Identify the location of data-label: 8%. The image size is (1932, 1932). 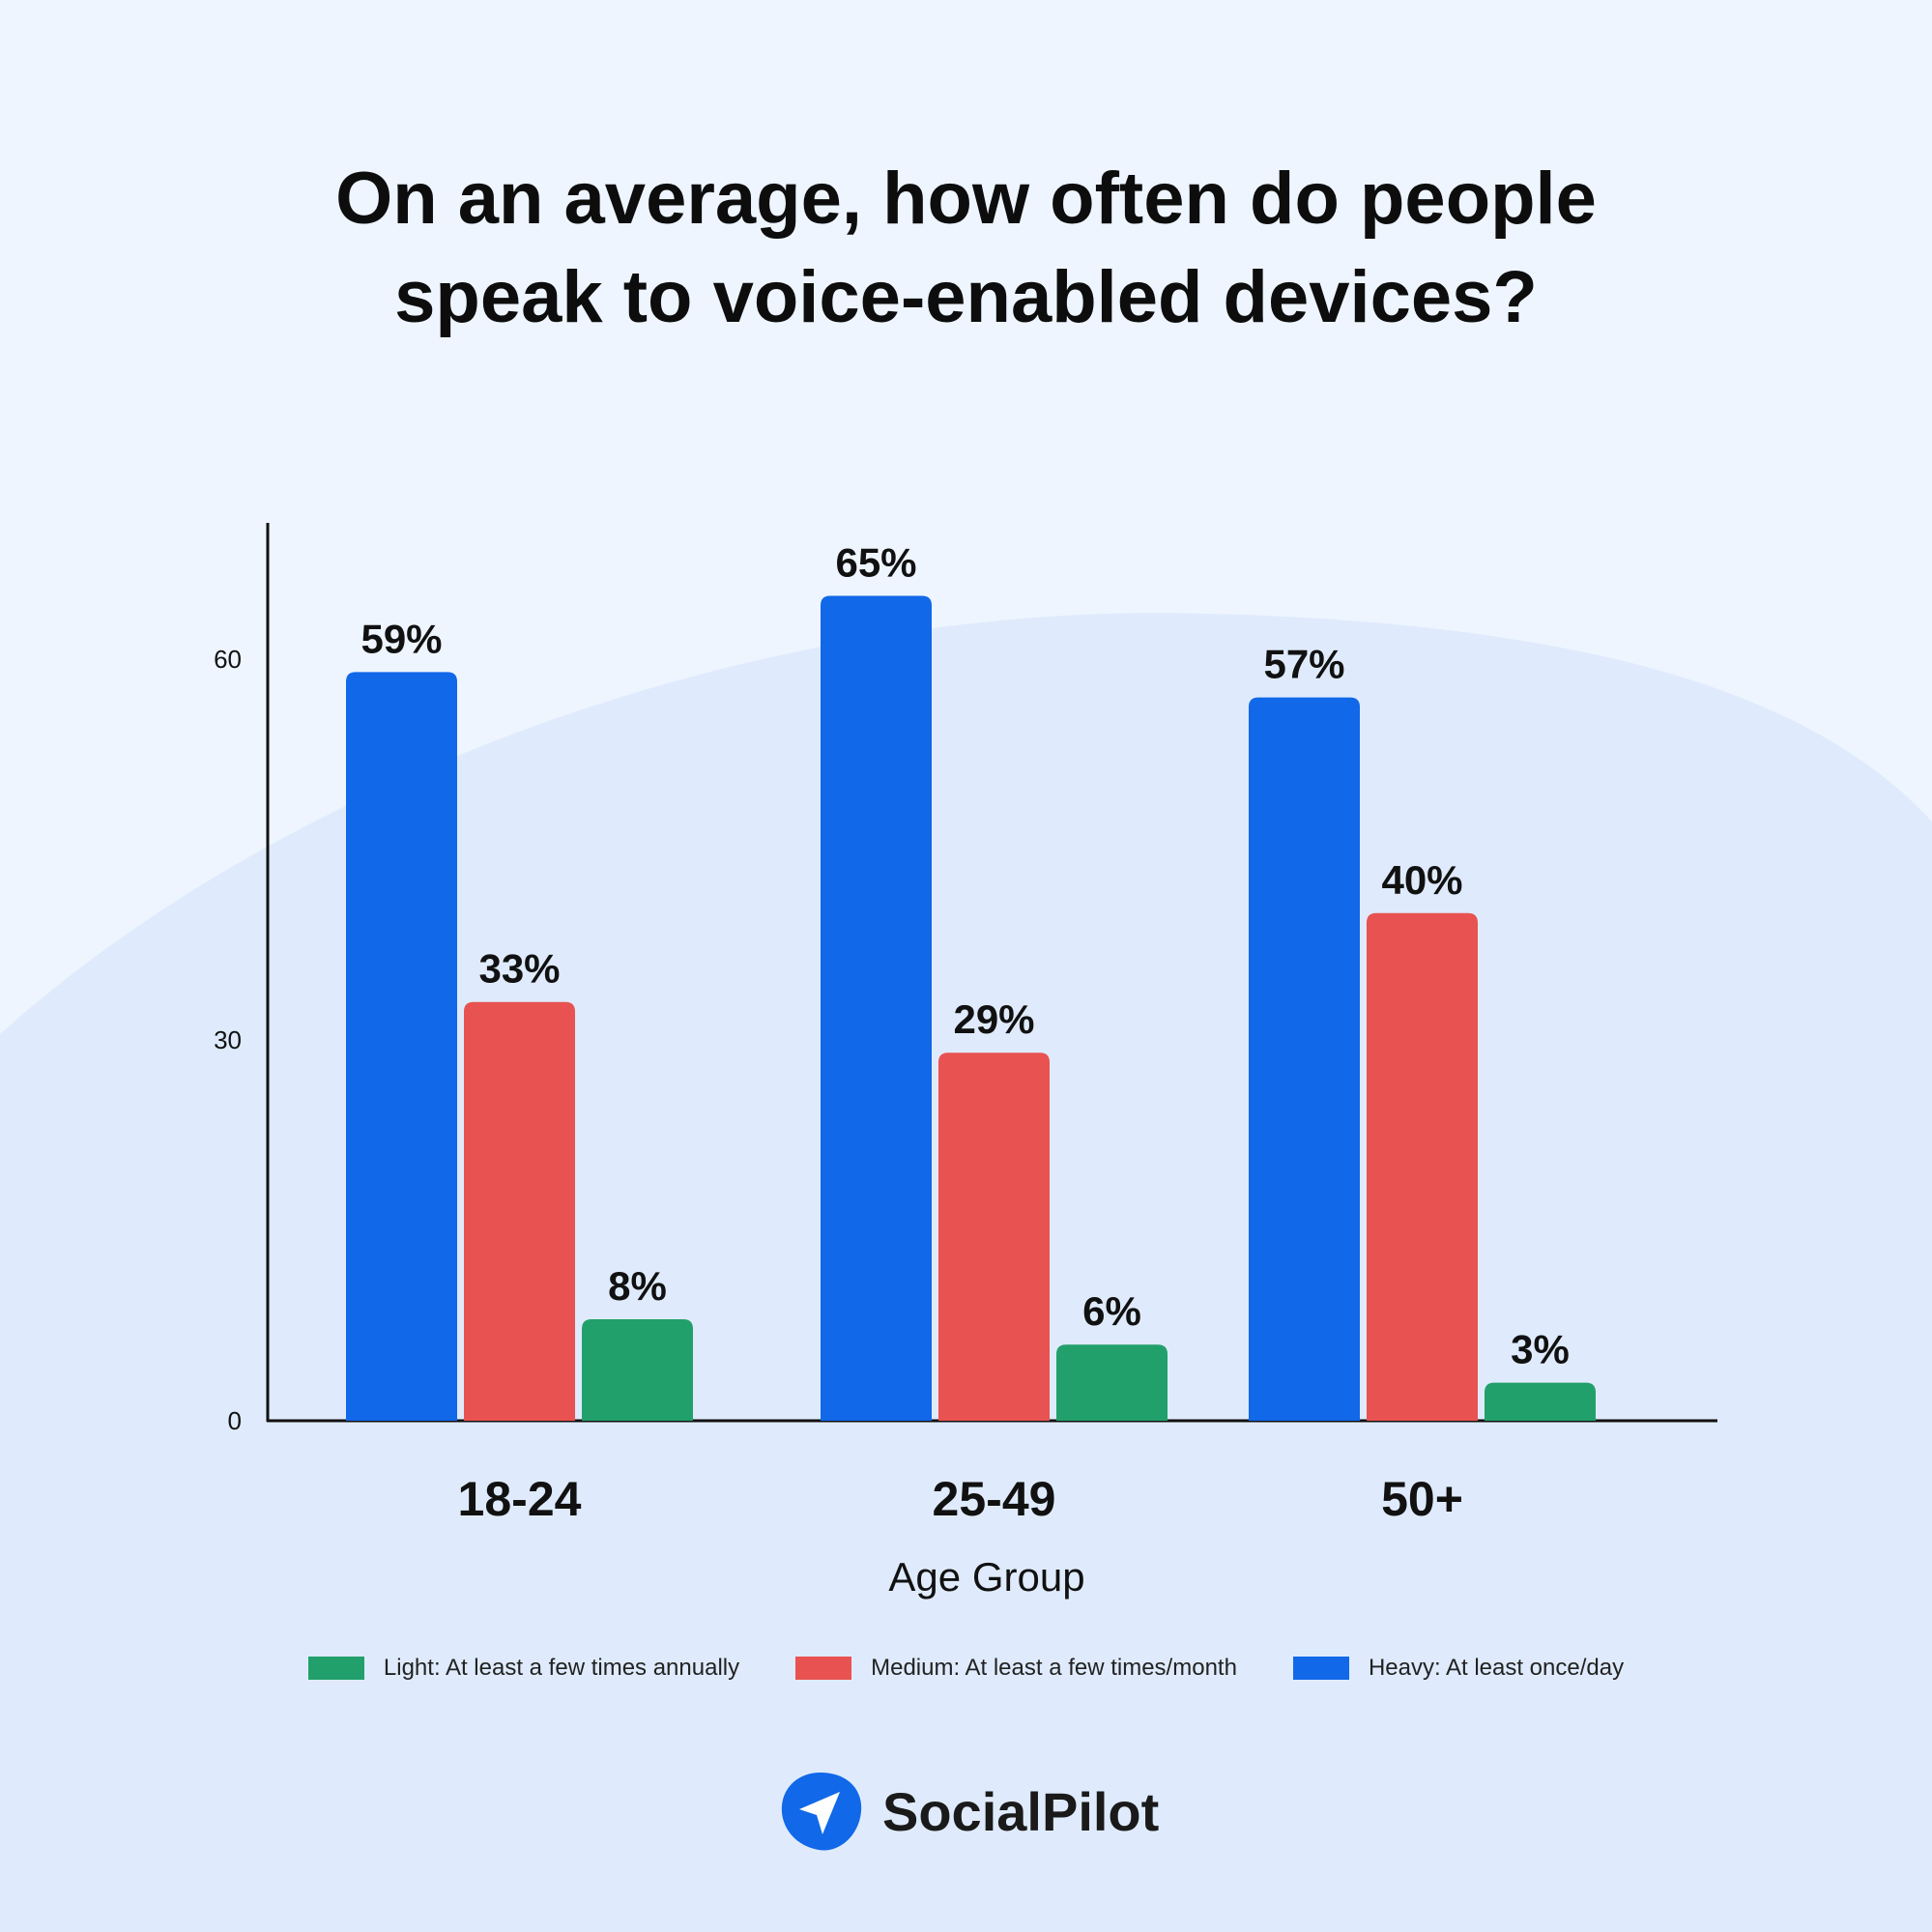
(637, 1286).